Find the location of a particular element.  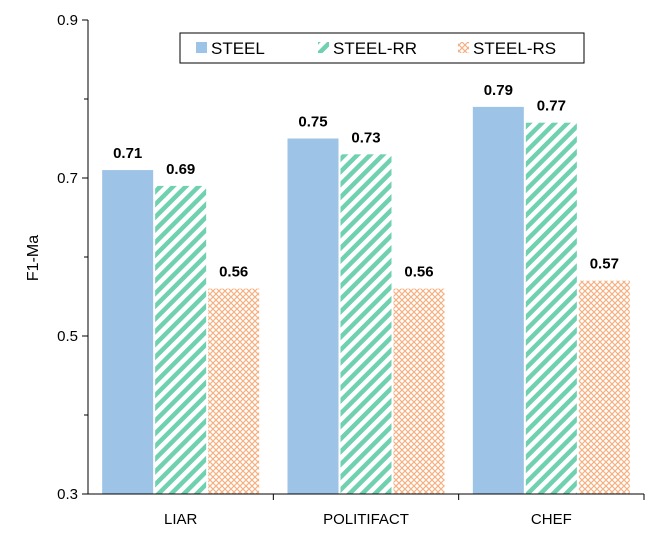

y-tick-label: 0.3 is located at coordinates (67, 494).